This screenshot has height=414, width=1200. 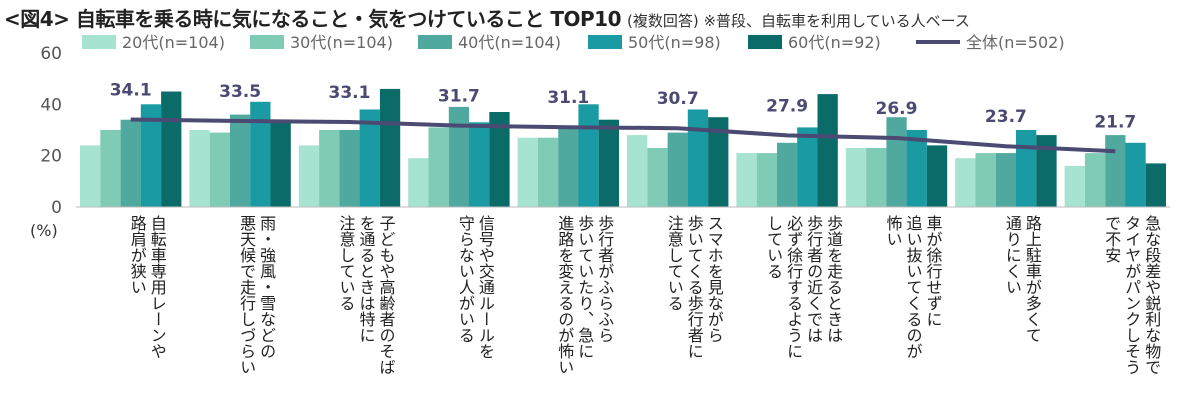 I want to click on x-category-label: 信号や交通ルールを 守らない人がいる, so click(x=475, y=287).